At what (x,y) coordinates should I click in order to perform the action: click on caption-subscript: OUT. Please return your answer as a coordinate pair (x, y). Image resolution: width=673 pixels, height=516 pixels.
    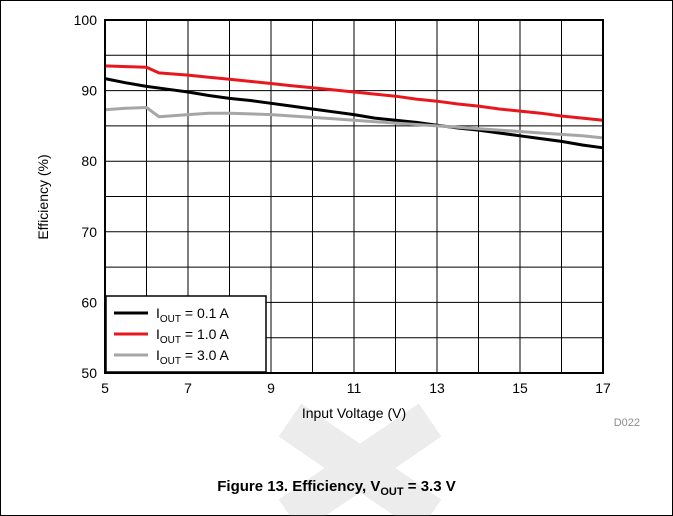
    Looking at the image, I should click on (392, 492).